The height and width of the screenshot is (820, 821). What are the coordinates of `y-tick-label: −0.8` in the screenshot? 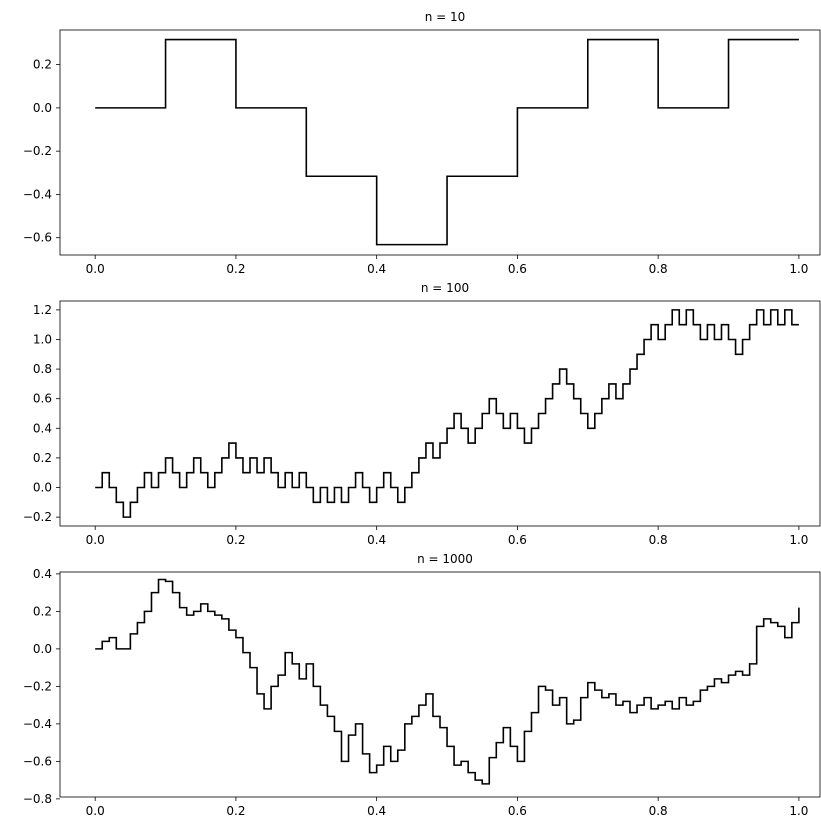 It's located at (37, 799).